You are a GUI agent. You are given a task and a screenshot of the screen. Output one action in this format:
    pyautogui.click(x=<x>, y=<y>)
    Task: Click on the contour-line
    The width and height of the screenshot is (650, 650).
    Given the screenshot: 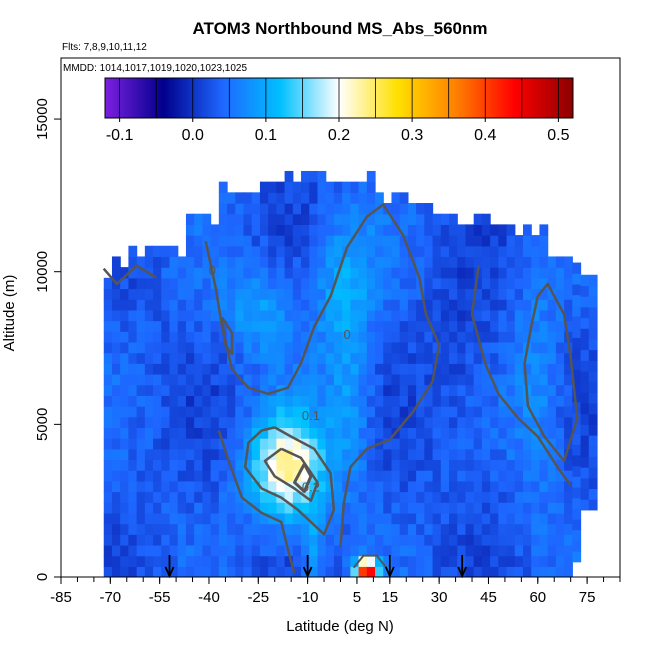 What is the action you would take?
    pyautogui.click(x=256, y=502)
    